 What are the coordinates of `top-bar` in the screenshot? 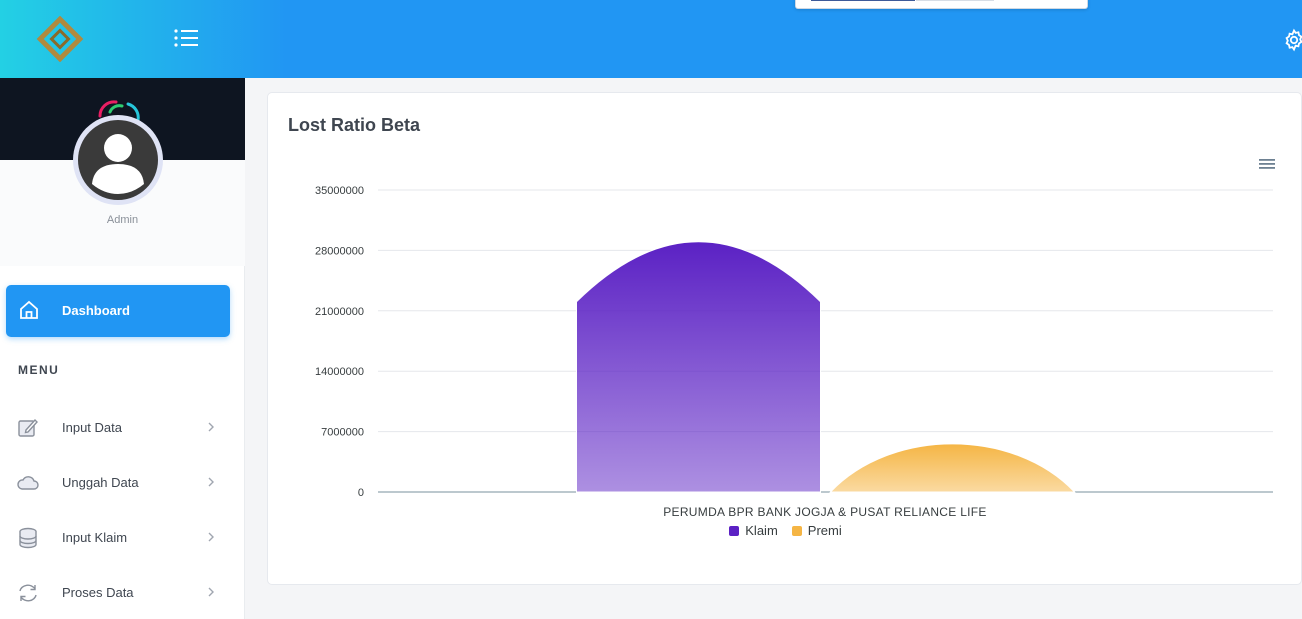 It's located at (651, 39).